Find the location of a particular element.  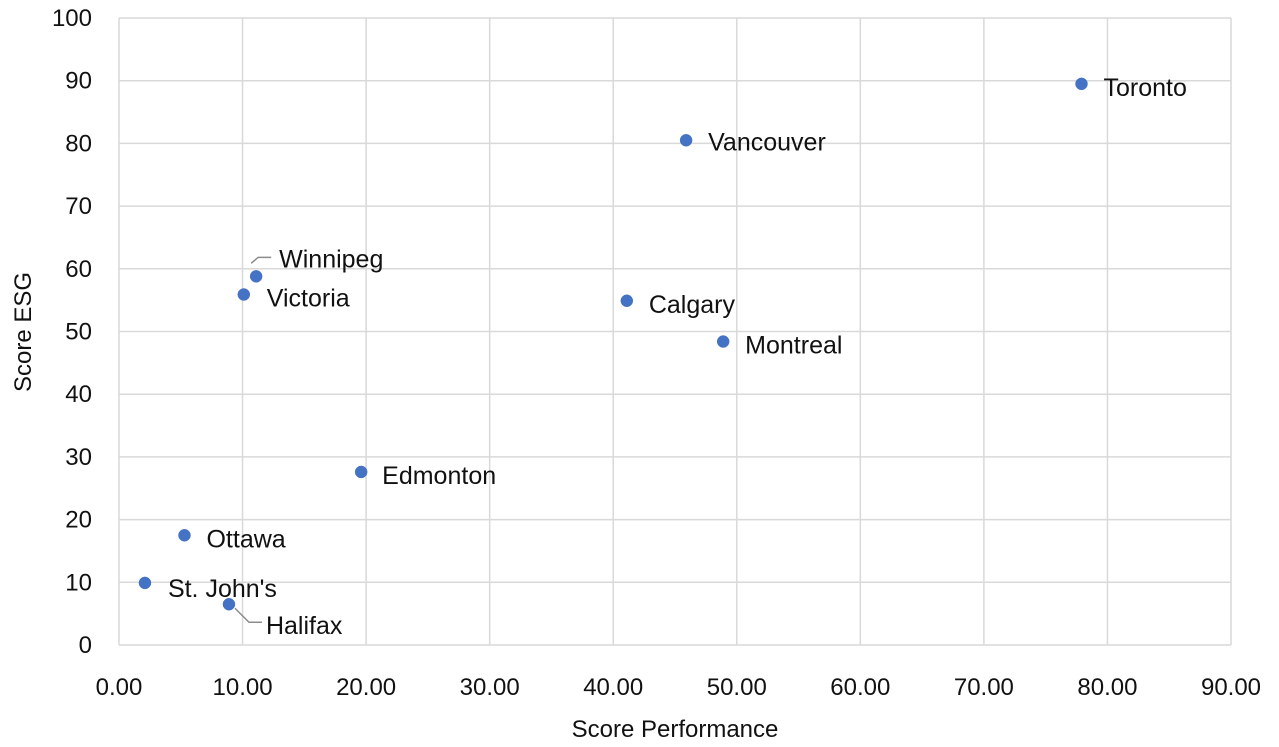

data-label: Halifax is located at coordinates (304, 626).